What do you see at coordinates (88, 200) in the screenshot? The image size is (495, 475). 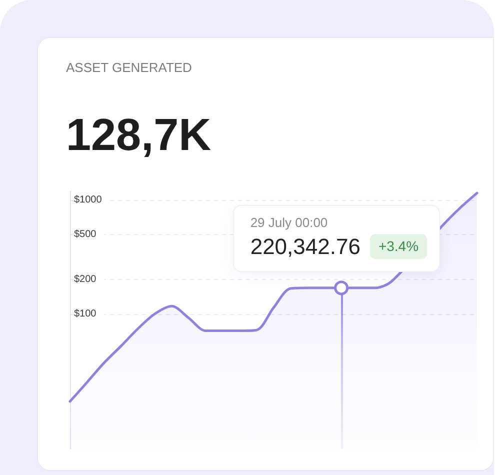 I see `y-tick-label: $1000` at bounding box center [88, 200].